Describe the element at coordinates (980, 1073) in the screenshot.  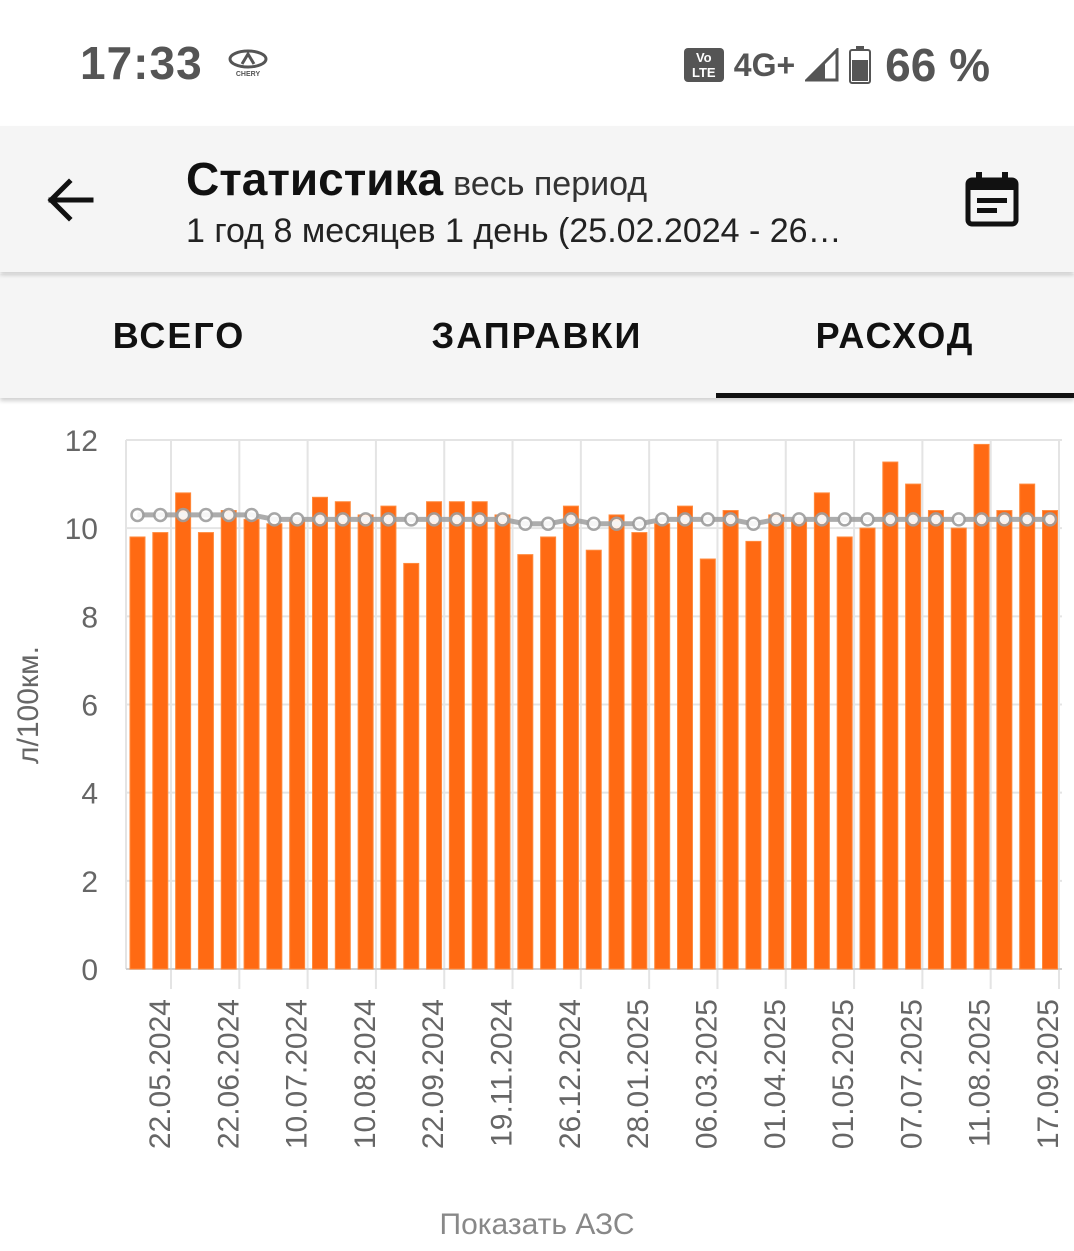
I see `x-tick-label: 11.08.2025` at that location.